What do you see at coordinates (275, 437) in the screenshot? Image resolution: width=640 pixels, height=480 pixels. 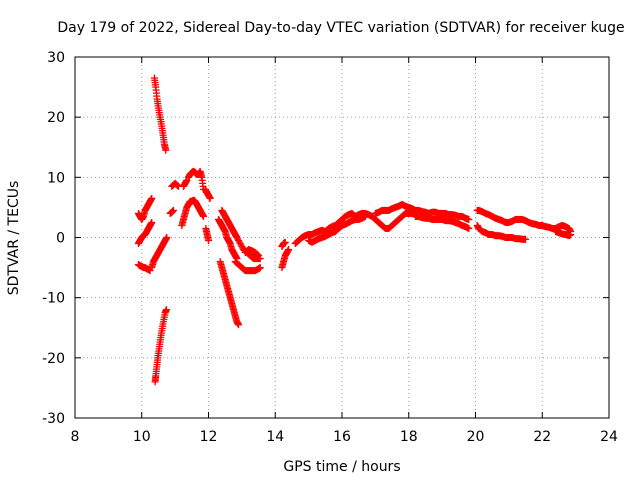 I see `x-tick-label: 14` at bounding box center [275, 437].